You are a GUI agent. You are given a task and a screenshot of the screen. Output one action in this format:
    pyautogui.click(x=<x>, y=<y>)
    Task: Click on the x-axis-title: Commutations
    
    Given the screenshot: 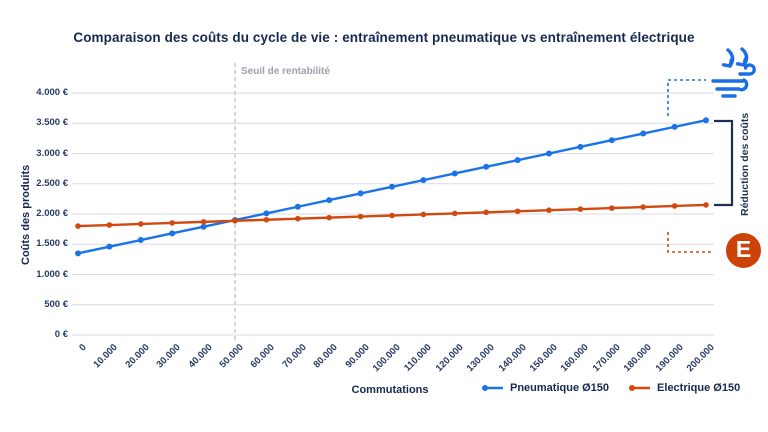 What is the action you would take?
    pyautogui.click(x=390, y=390)
    